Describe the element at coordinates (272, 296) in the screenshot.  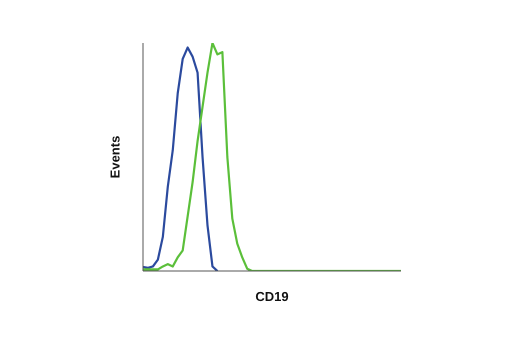
I see `x-axis-title: CD19` at that location.